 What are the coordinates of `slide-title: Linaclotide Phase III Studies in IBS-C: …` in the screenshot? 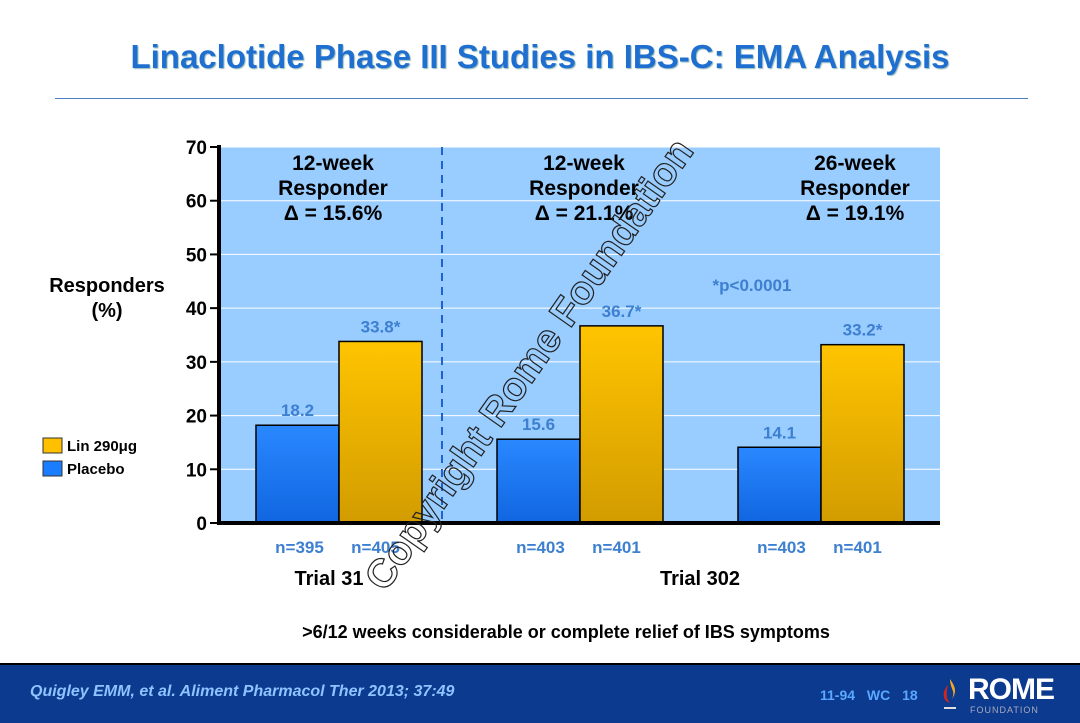 It's located at (540, 56).